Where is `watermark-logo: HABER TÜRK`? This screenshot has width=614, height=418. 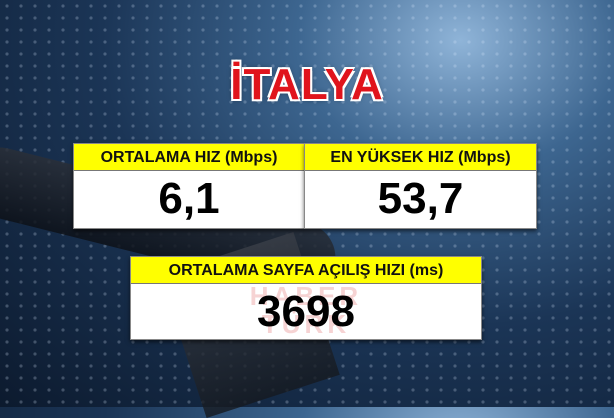 watermark-logo: HABER TÜRK is located at coordinates (306, 310).